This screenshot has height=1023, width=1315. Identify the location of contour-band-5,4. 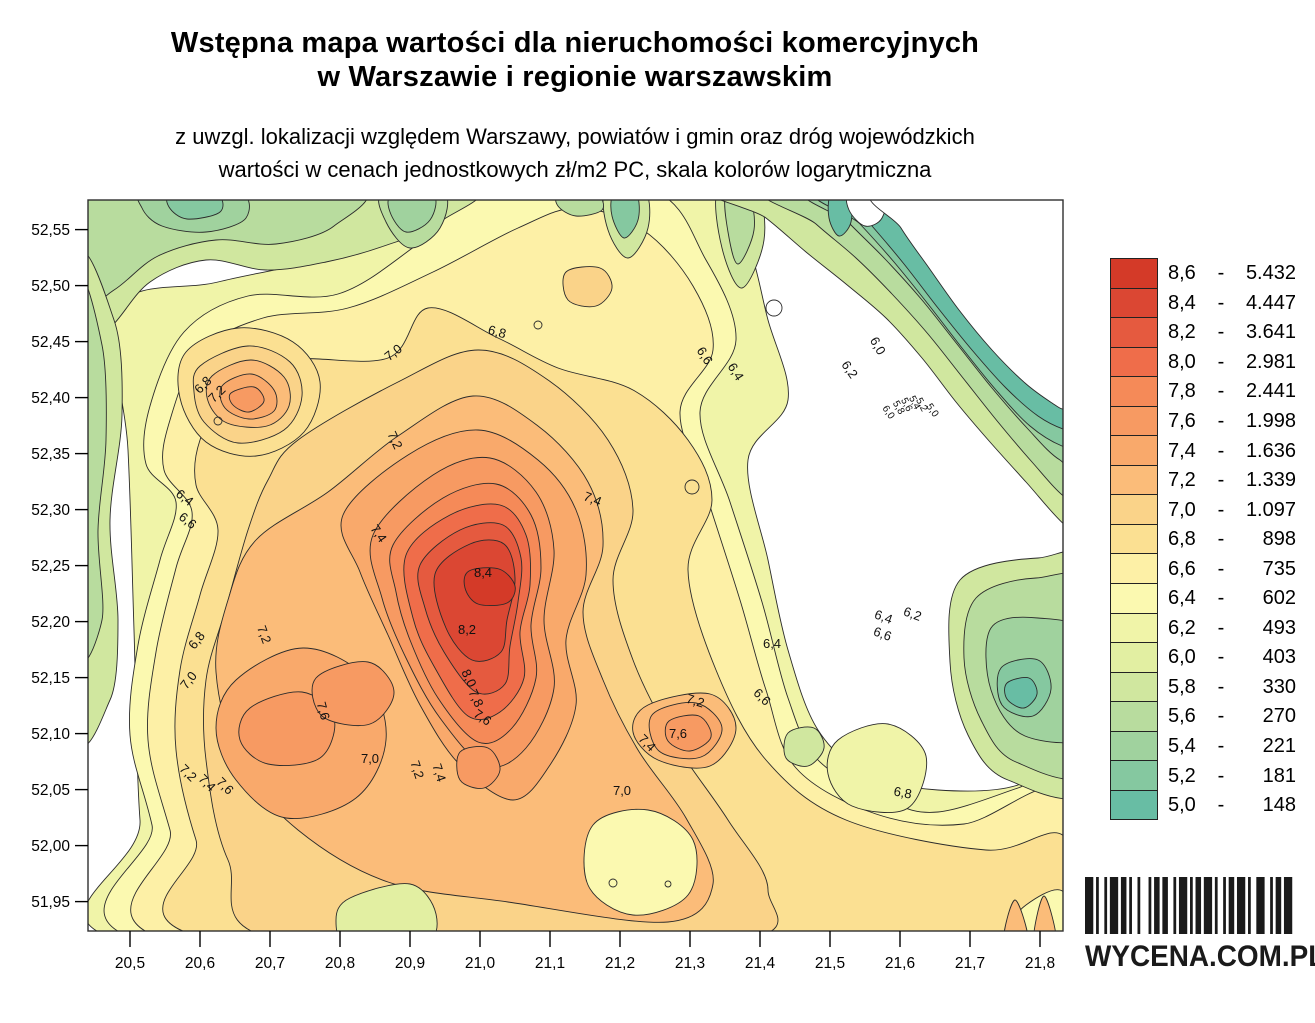
(412, 216).